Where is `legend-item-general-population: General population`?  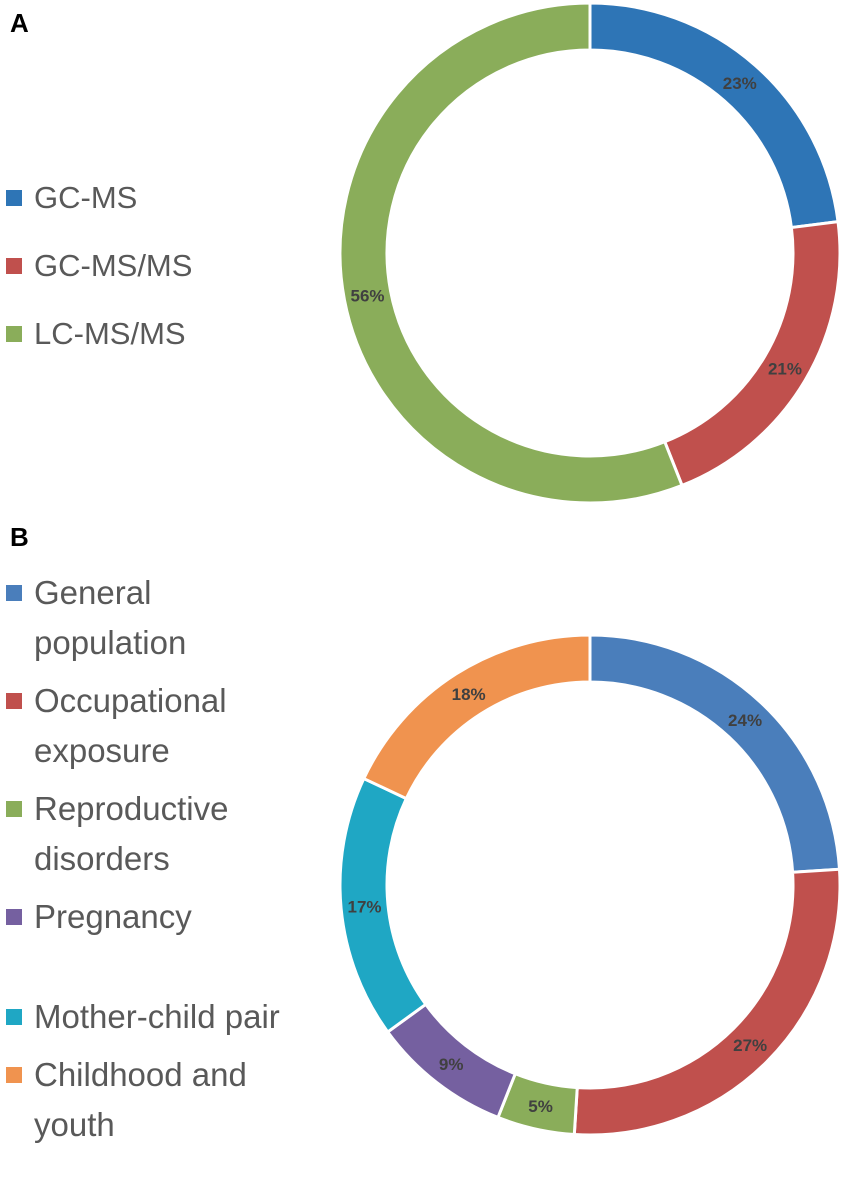 legend-item-general-population: General population is located at coordinates (156, 618).